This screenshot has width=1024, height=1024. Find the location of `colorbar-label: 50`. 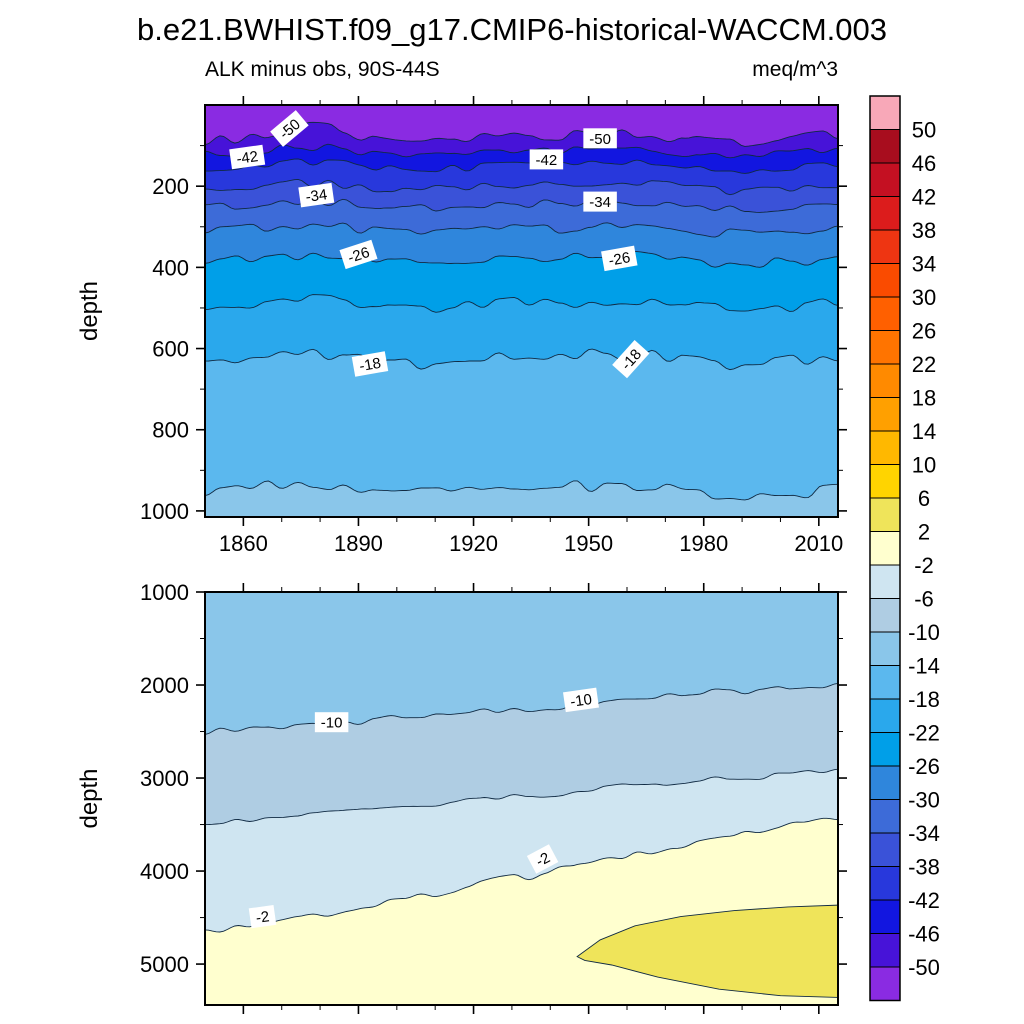

colorbar-label: 50 is located at coordinates (924, 130).